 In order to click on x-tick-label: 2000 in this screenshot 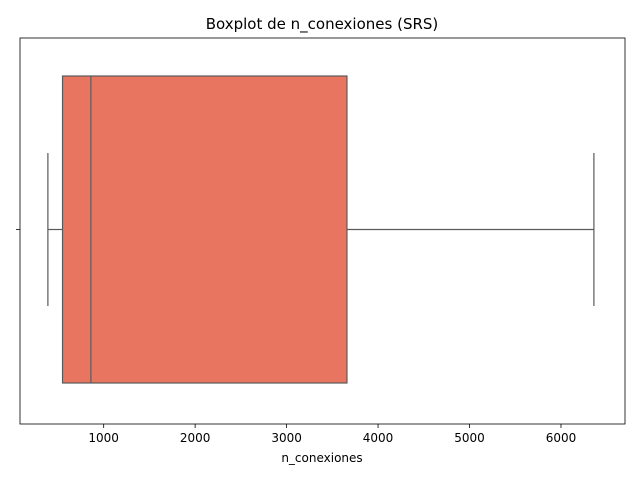, I will do `click(195, 438)`.